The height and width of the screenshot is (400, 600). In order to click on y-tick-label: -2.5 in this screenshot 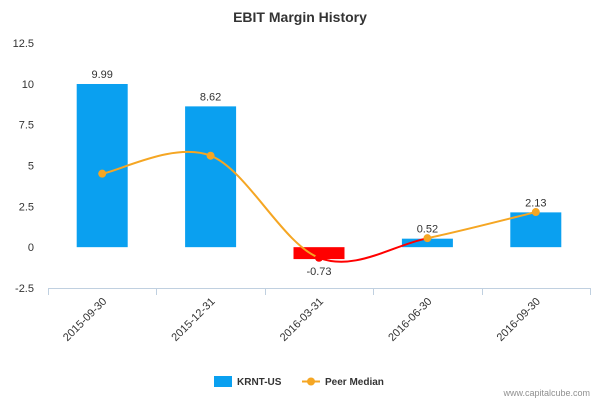, I will do `click(24, 289)`.